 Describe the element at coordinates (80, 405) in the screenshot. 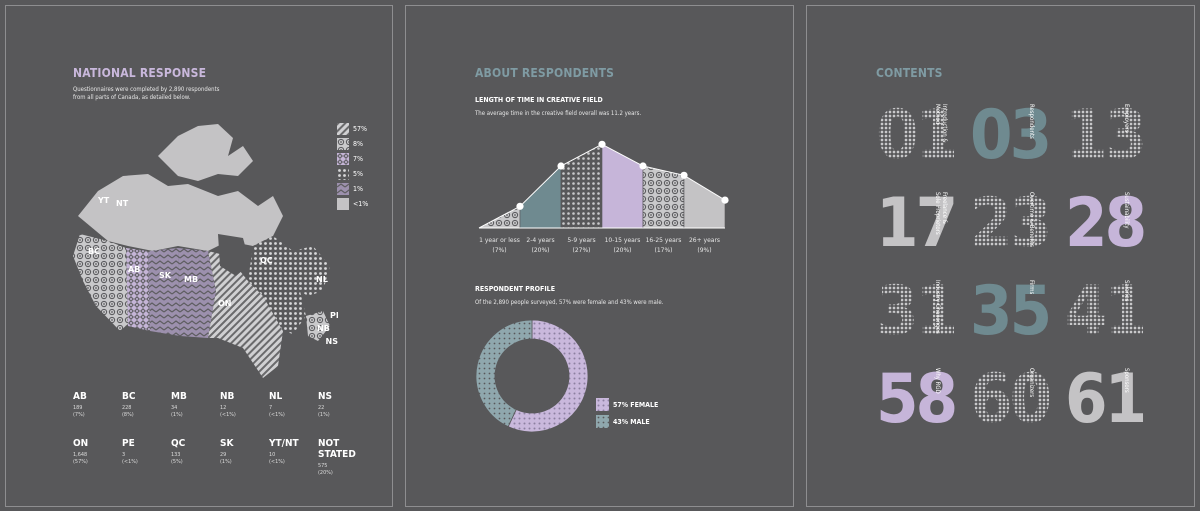

I see `province-stat: AB 189 (7%)` at that location.